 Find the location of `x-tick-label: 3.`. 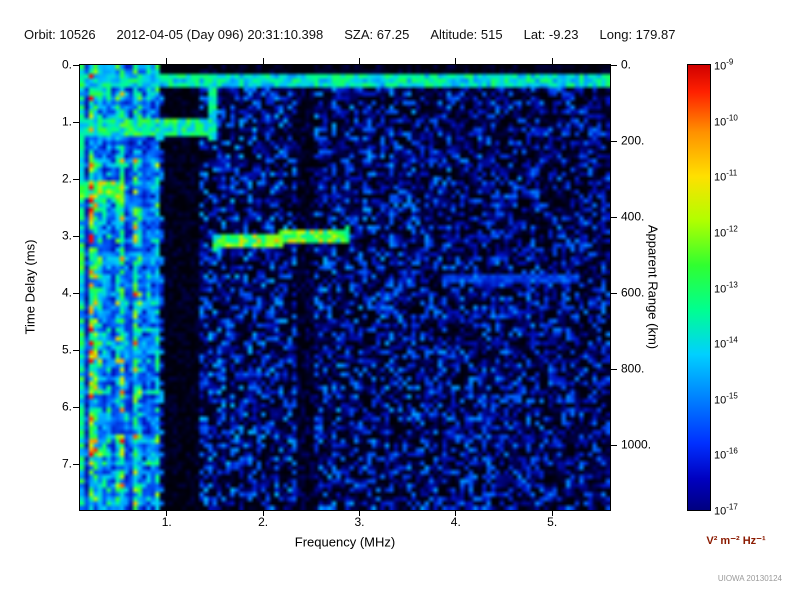

x-tick-label: 3. is located at coordinates (359, 522).